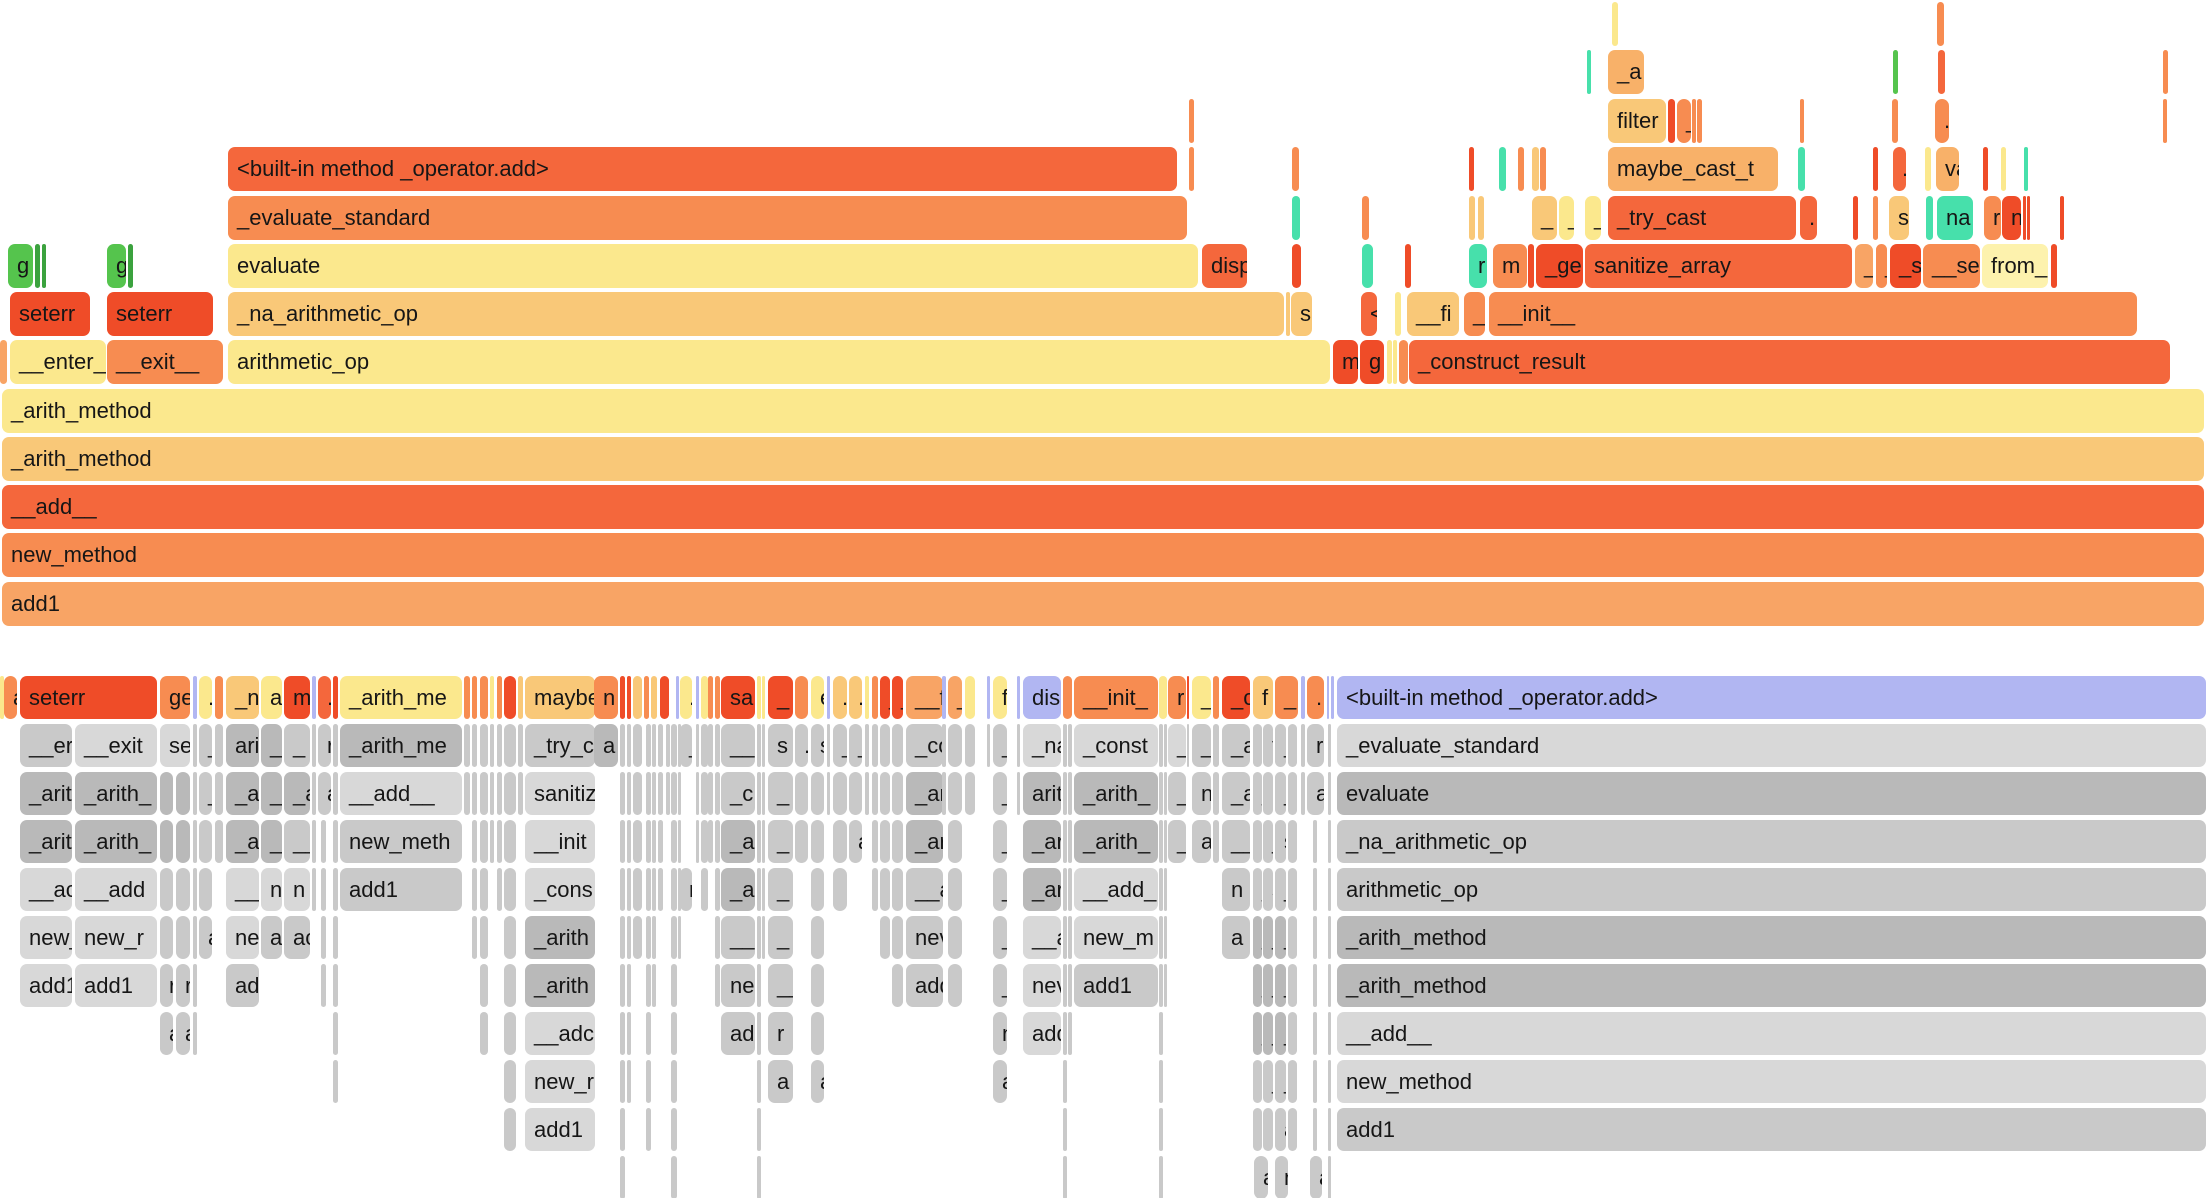 The height and width of the screenshot is (1198, 2206). Describe the element at coordinates (20, 266) in the screenshot. I see `frame-bar: g` at that location.